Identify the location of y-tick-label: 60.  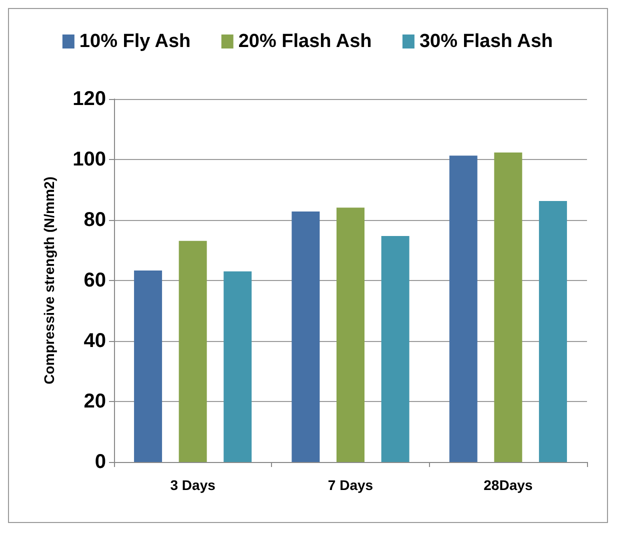
(95, 281).